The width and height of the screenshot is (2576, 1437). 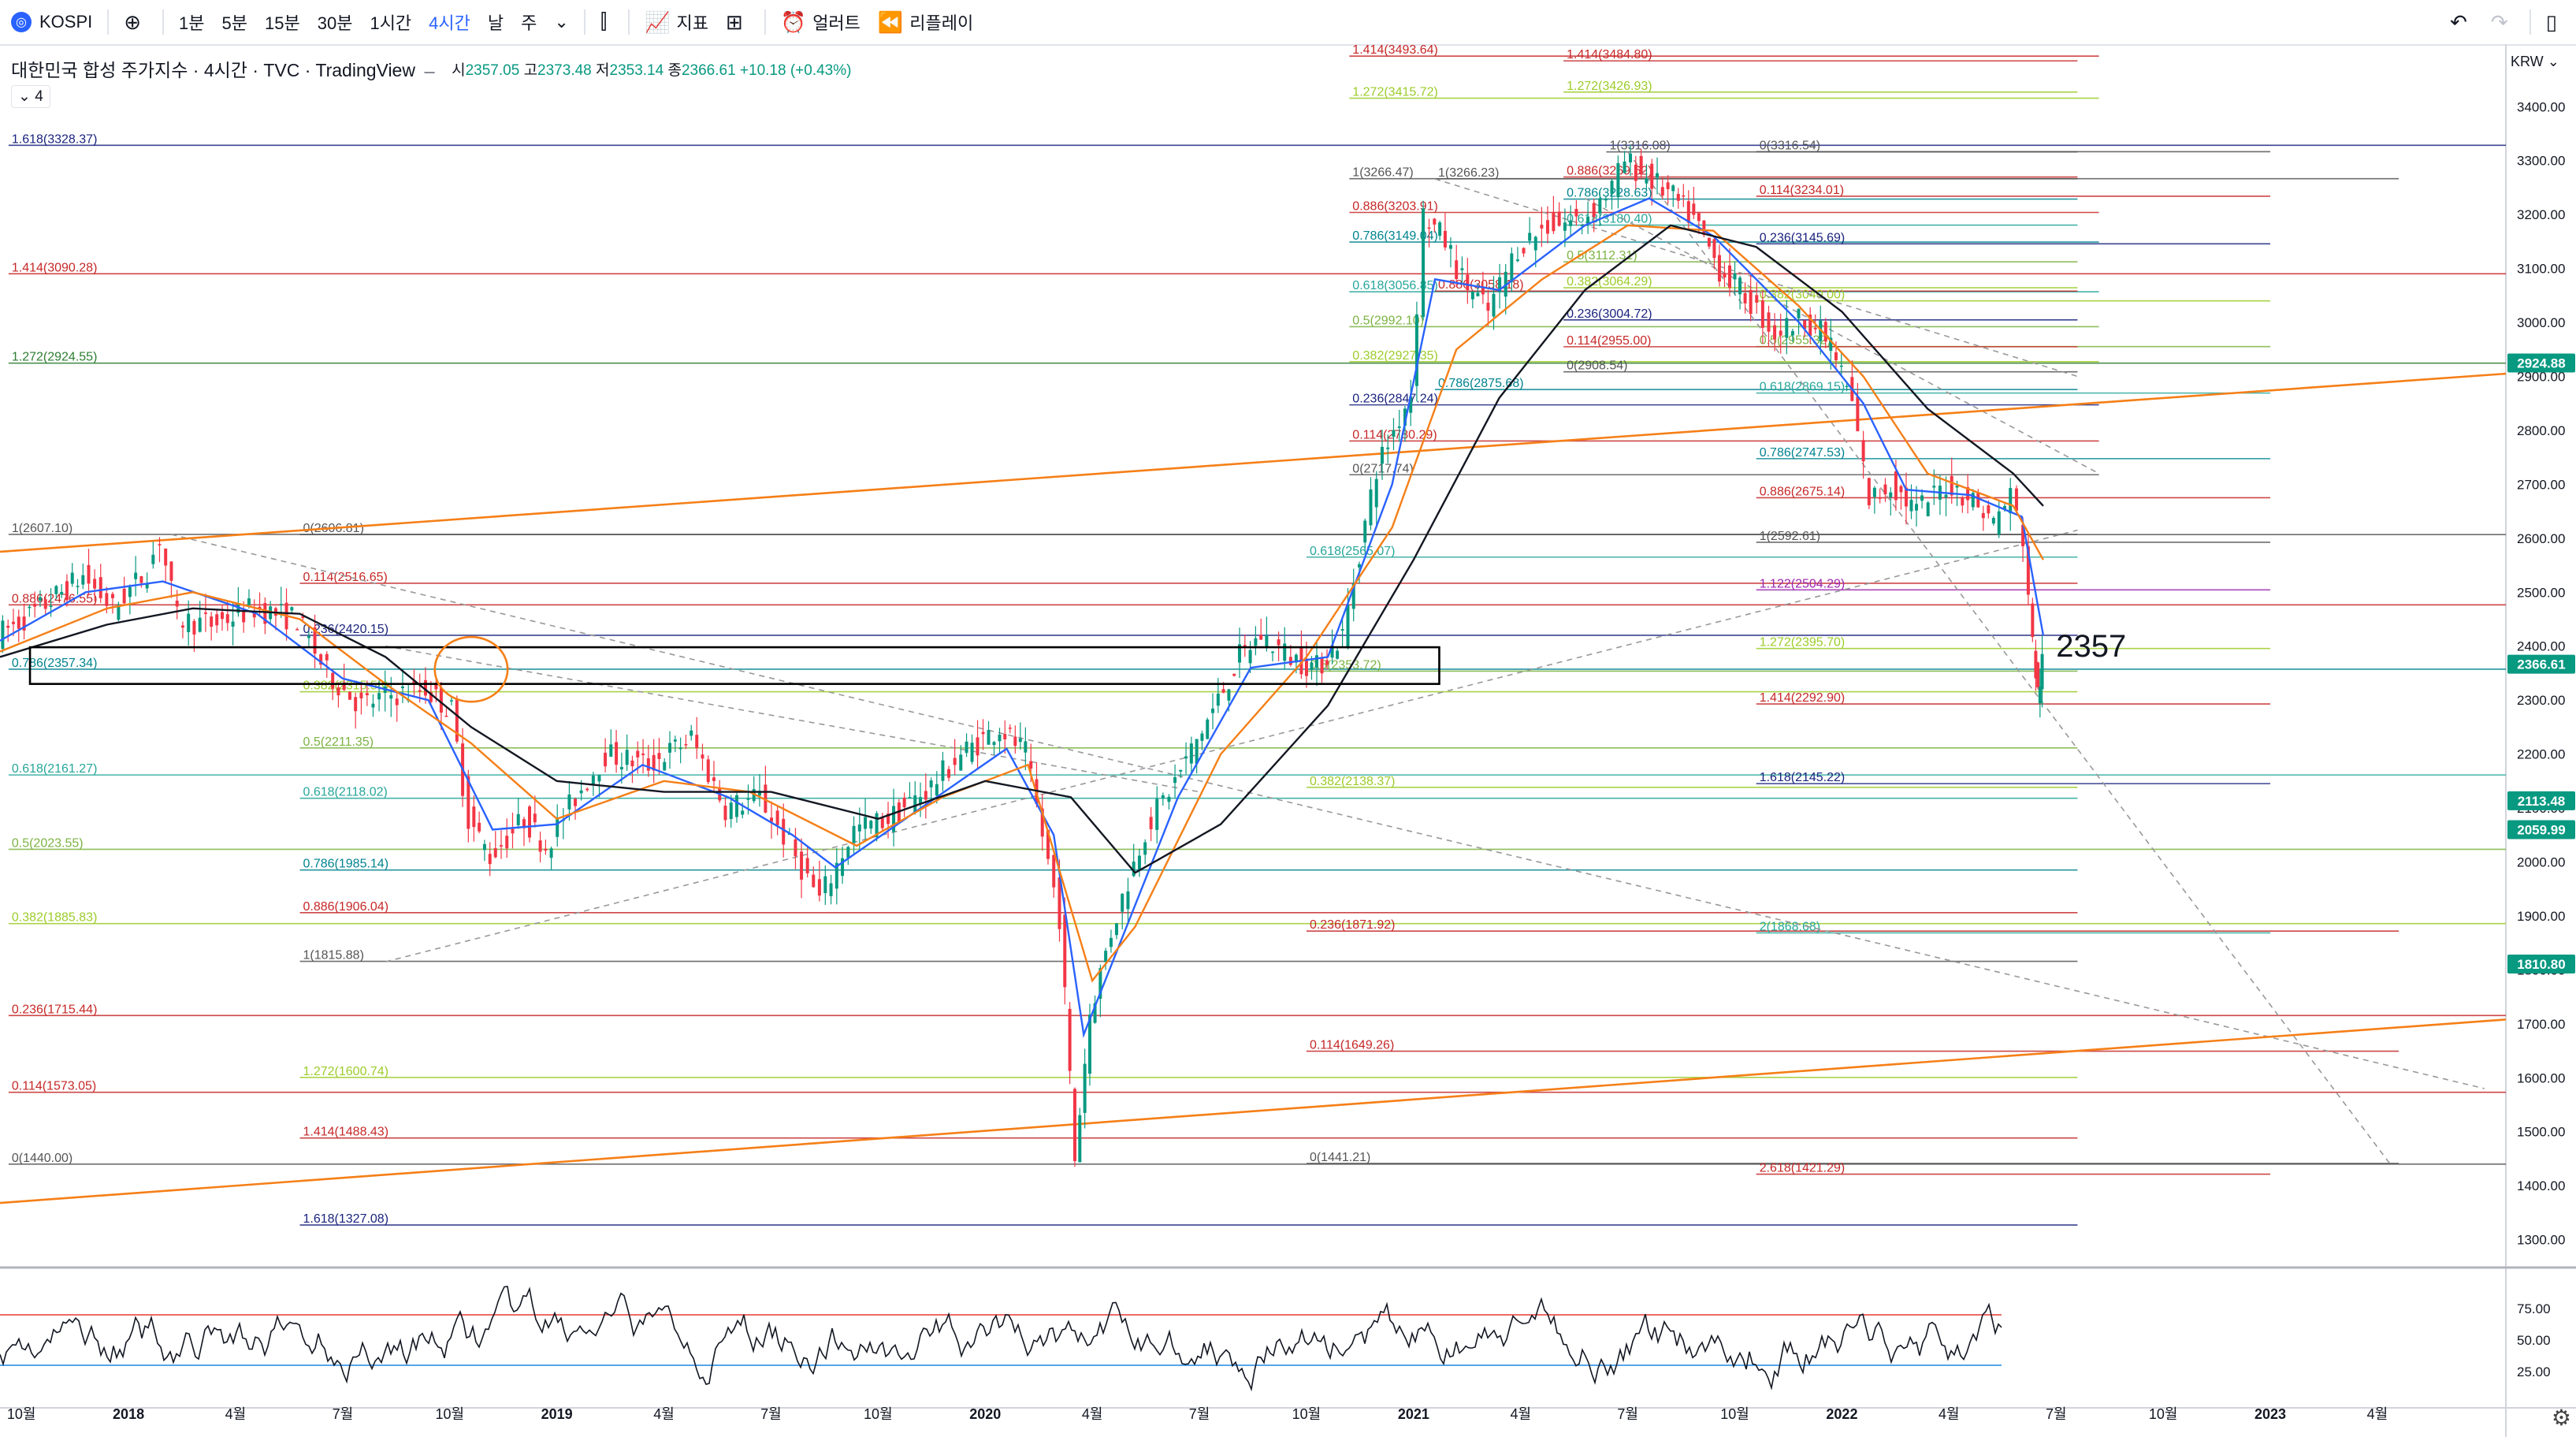 What do you see at coordinates (234, 23) in the screenshot?
I see `interval-5m: 5분` at bounding box center [234, 23].